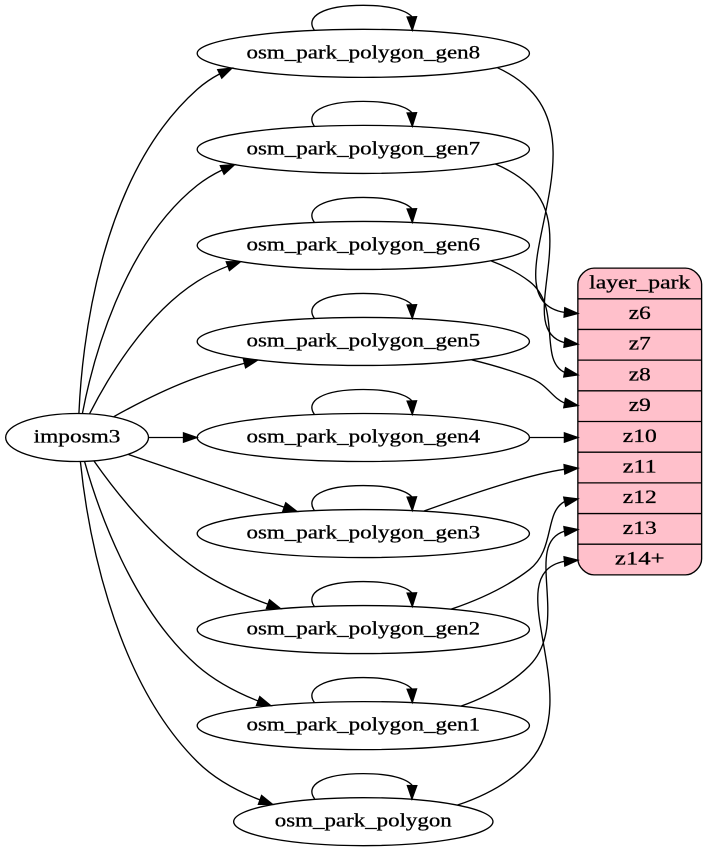 The height and width of the screenshot is (851, 707). I want to click on svg-text: osm_park_polygon_gen5, so click(363, 340).